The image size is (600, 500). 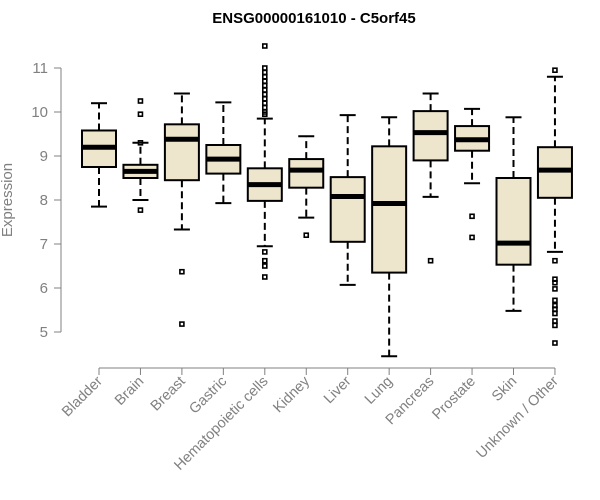 What do you see at coordinates (44, 288) in the screenshot?
I see `y-tick-label: 6` at bounding box center [44, 288].